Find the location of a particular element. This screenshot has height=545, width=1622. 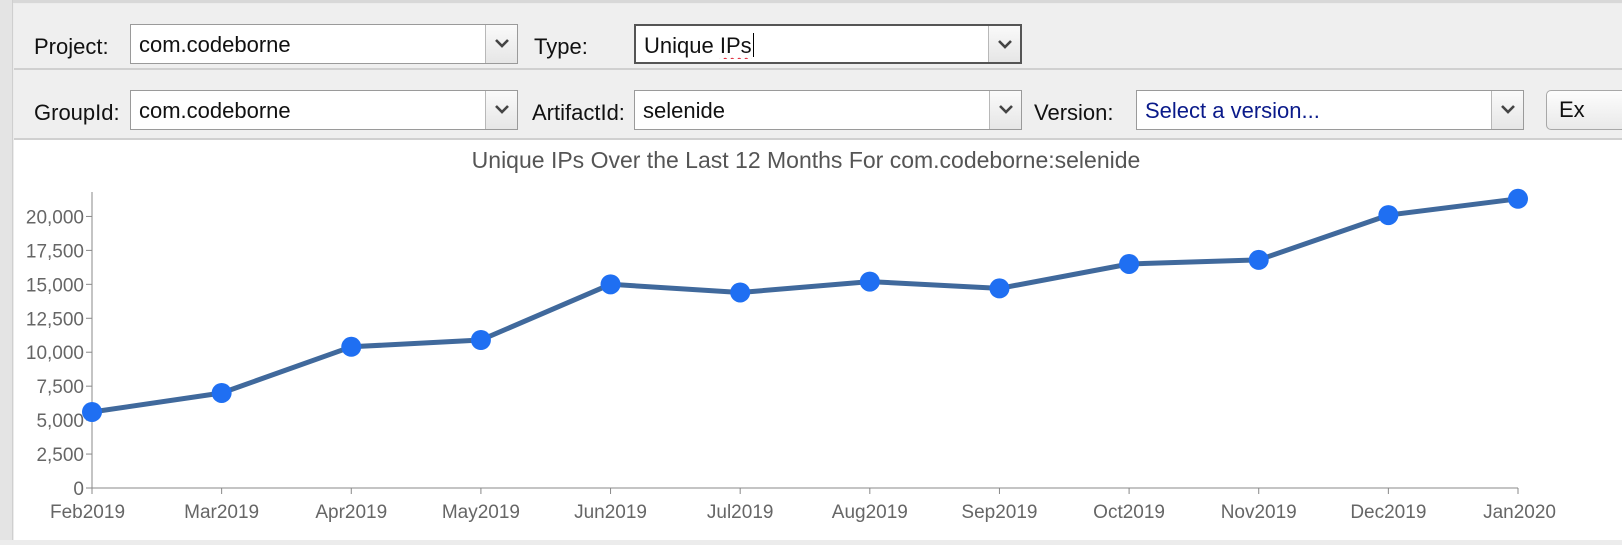

project-label: Project: is located at coordinates (71, 46).